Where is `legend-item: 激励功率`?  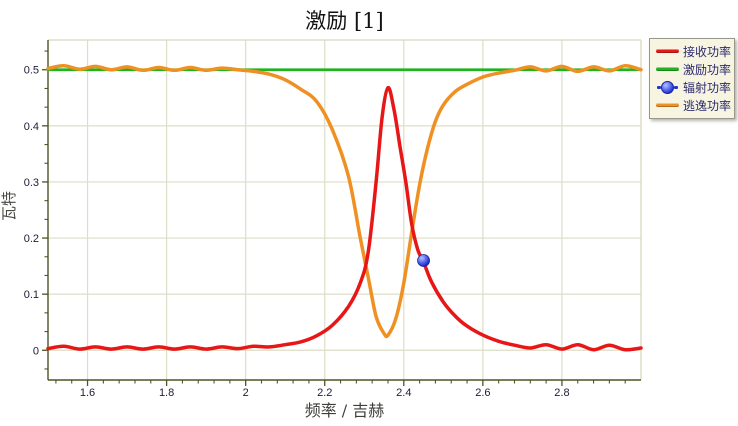
legend-item: 激励功率 is located at coordinates (693, 69).